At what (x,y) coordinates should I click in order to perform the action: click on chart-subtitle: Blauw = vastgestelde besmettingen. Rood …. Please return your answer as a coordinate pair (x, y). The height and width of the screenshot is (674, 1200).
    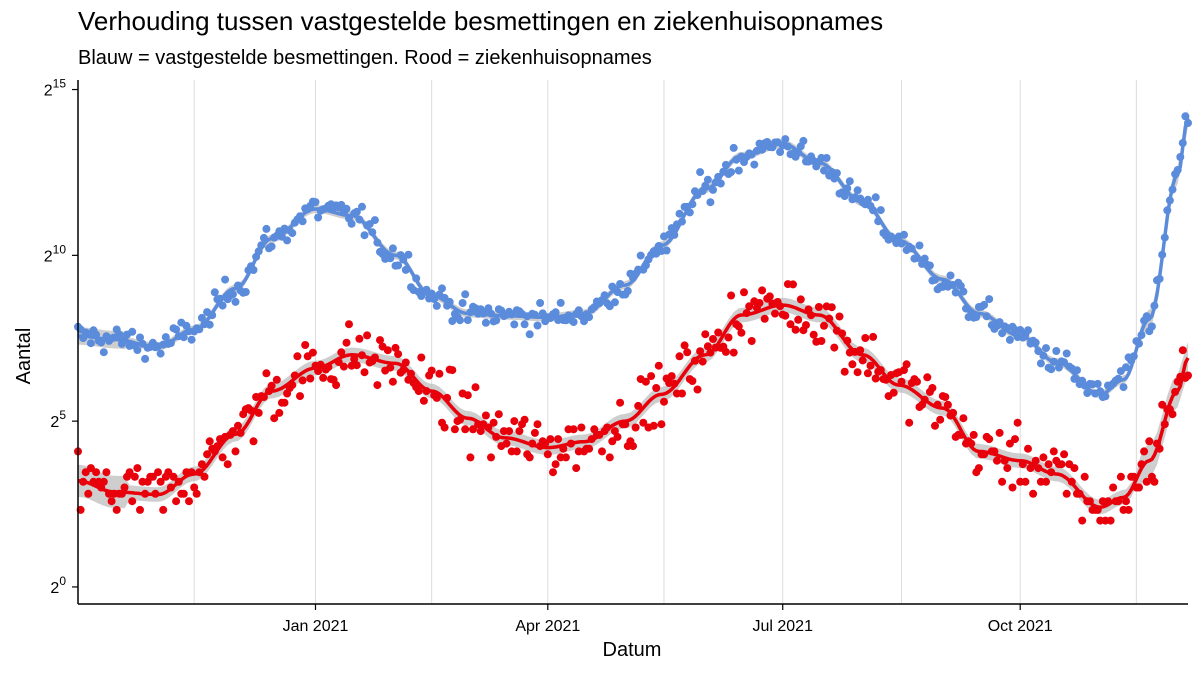
    Looking at the image, I should click on (365, 58).